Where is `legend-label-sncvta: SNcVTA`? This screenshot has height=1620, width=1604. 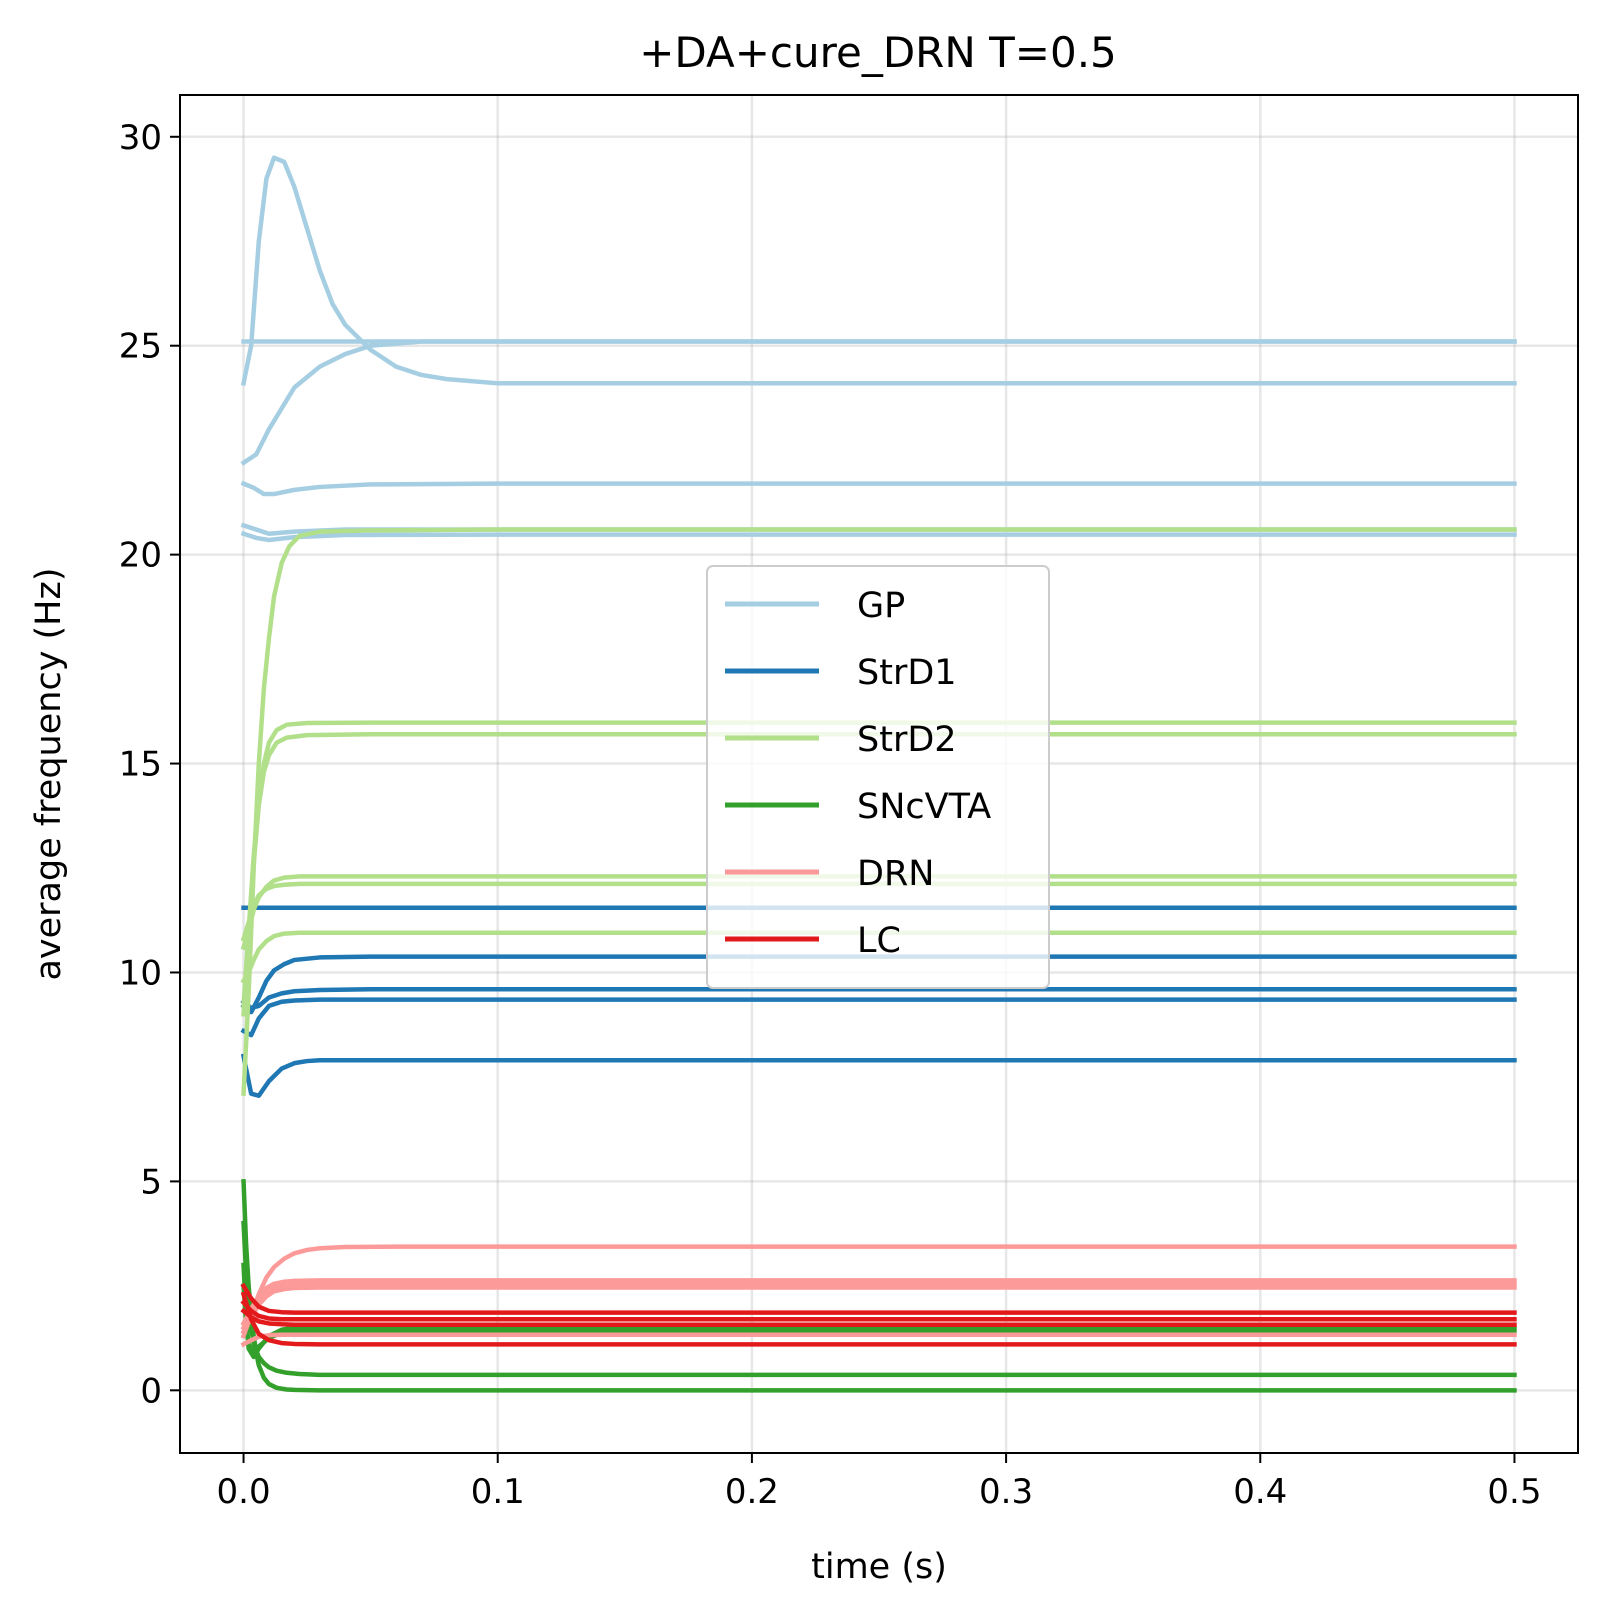 legend-label-sncvta: SNcVTA is located at coordinates (924, 807).